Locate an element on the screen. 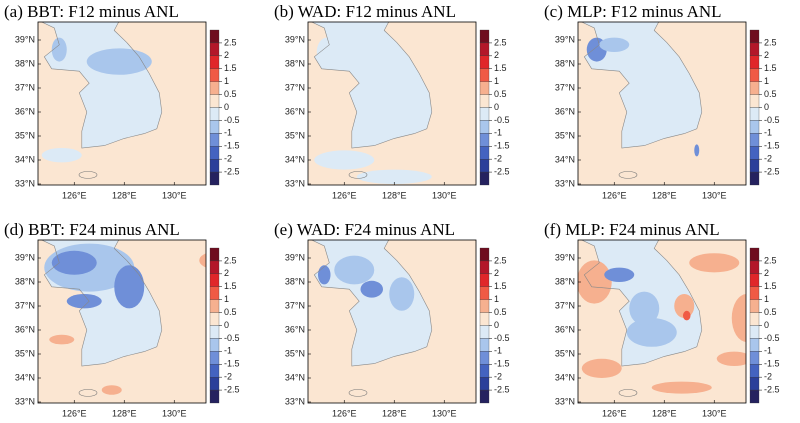  panel-title: (a) BBT: F12 minus ANL is located at coordinates (91, 11).